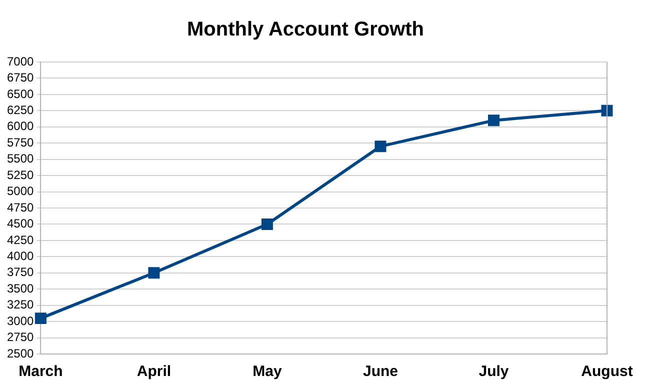 The height and width of the screenshot is (384, 647). Describe the element at coordinates (20, 272) in the screenshot. I see `y-tick-label: 3750` at that location.